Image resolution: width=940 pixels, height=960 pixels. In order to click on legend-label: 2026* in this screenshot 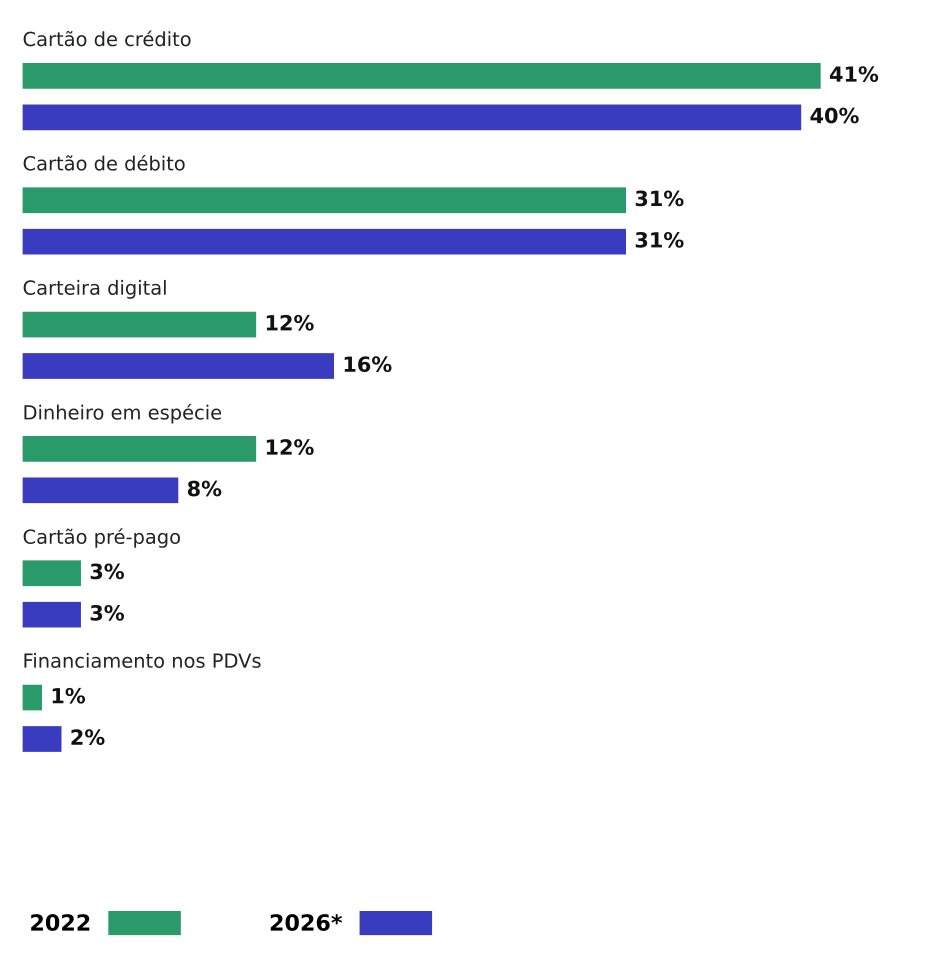, I will do `click(306, 922)`.